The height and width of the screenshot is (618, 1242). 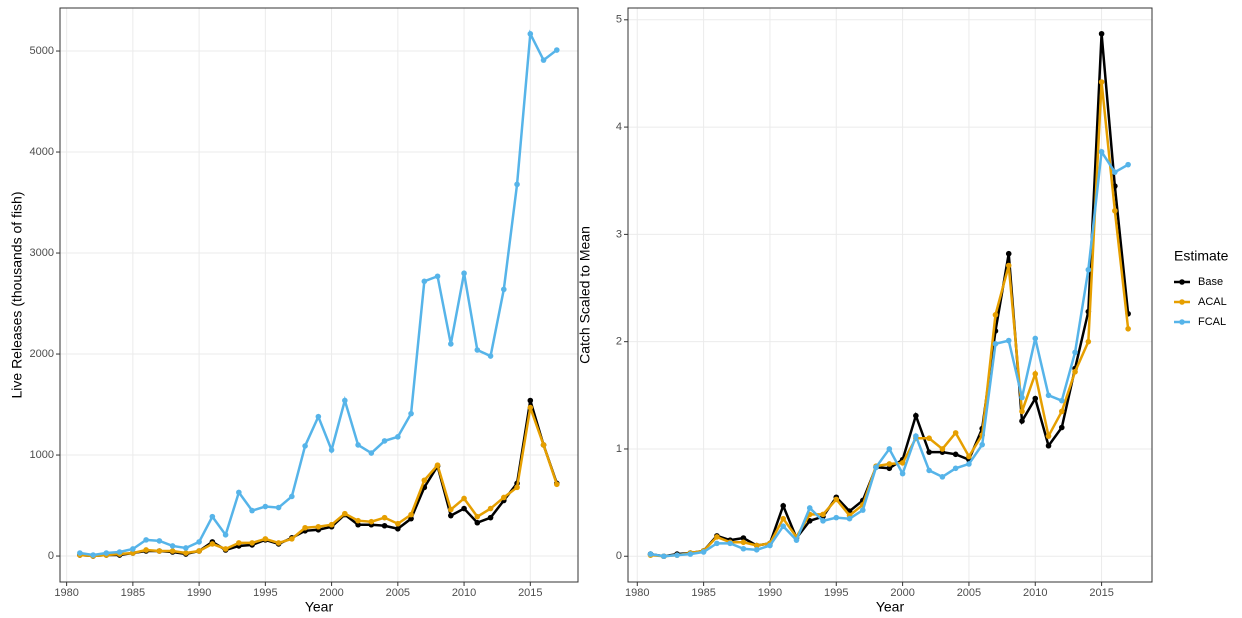 I want to click on x-tick-label: 2015, so click(x=530, y=593).